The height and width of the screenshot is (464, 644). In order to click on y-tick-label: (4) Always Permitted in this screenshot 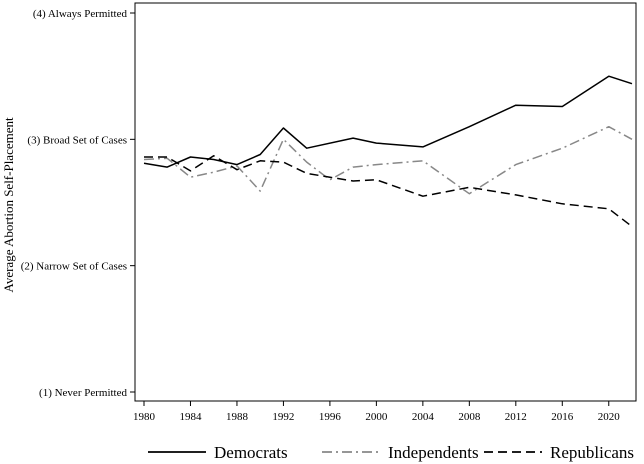, I will do `click(80, 14)`.